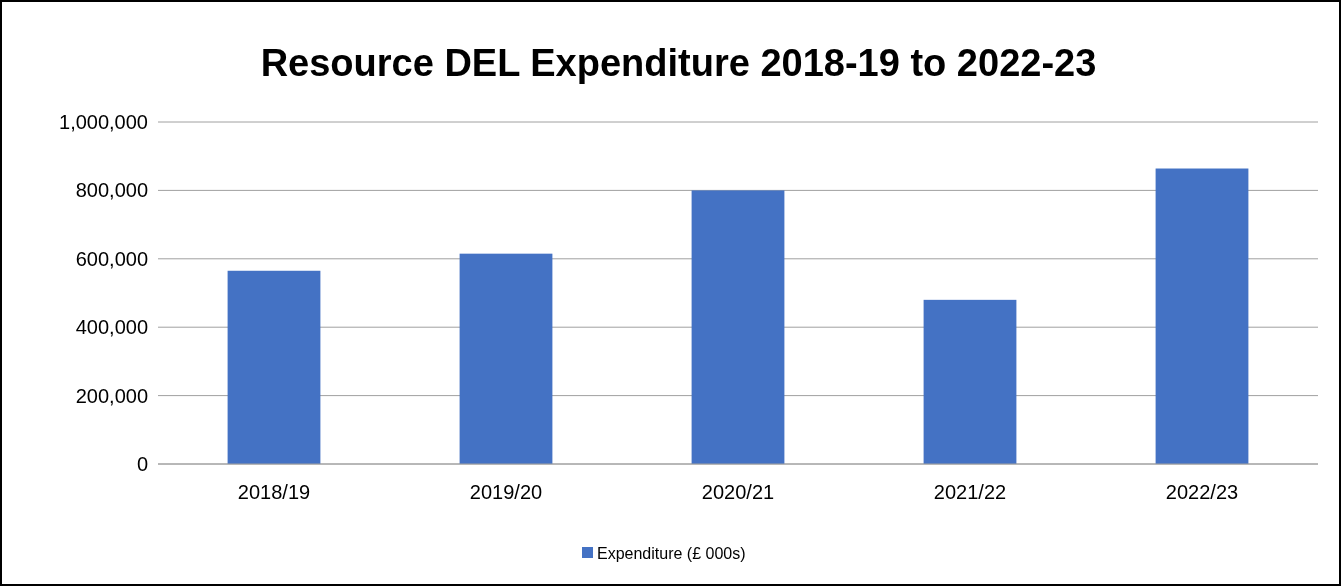  What do you see at coordinates (678, 63) in the screenshot?
I see `chart-title: Resource DEL Expenditure 2018-19 to 2022-23` at bounding box center [678, 63].